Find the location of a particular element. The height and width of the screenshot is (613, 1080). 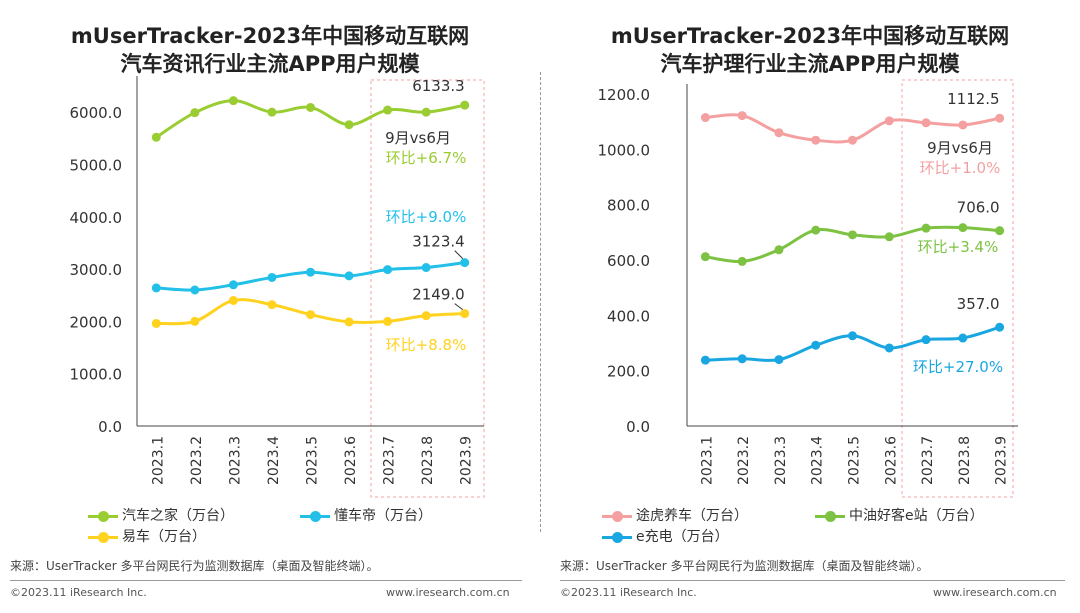

chart-title-line-2: 汽车护理行业主流APP用户规模 is located at coordinates (810, 64).